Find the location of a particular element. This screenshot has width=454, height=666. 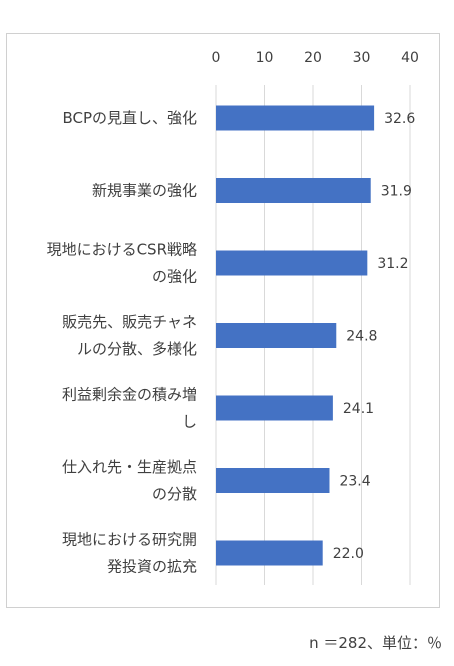

category-label-6-line-2: の分散 is located at coordinates (174, 494).